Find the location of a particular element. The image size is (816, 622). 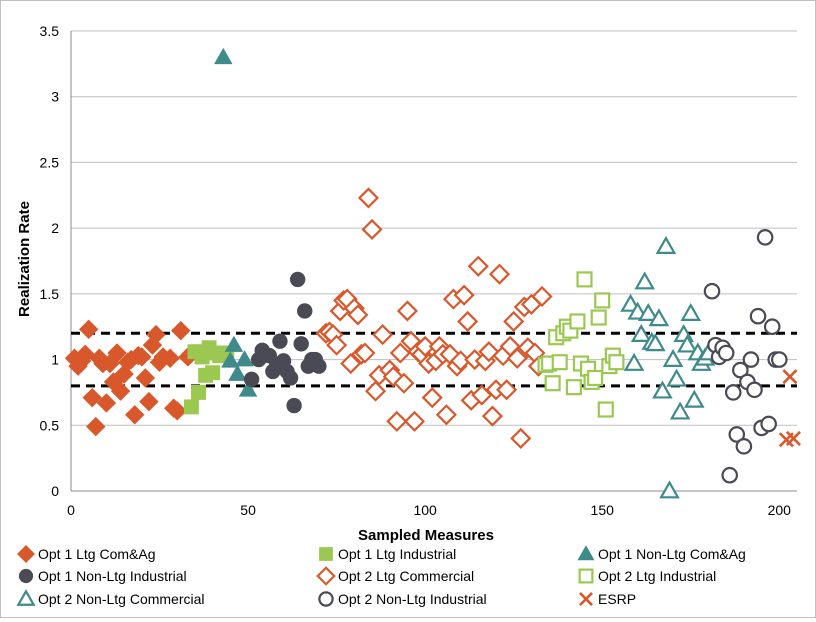

legend-label: Opt 1 Non-Ltg Industrial is located at coordinates (112, 576).